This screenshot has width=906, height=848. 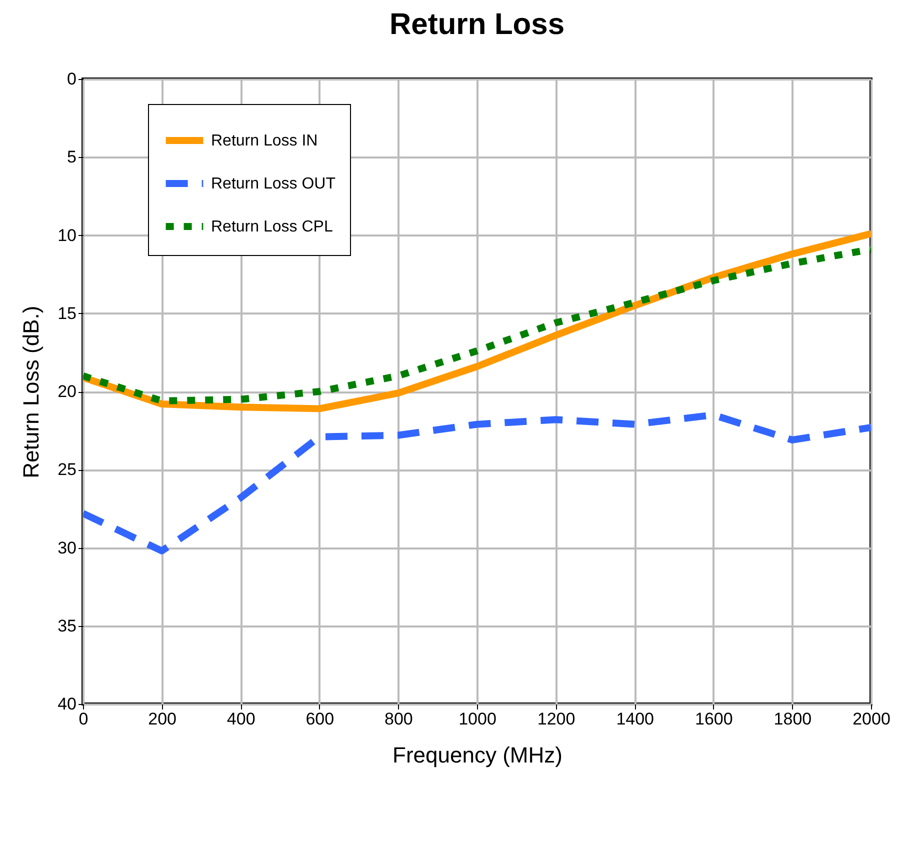 What do you see at coordinates (67, 704) in the screenshot?
I see `y-tick-label: 40` at bounding box center [67, 704].